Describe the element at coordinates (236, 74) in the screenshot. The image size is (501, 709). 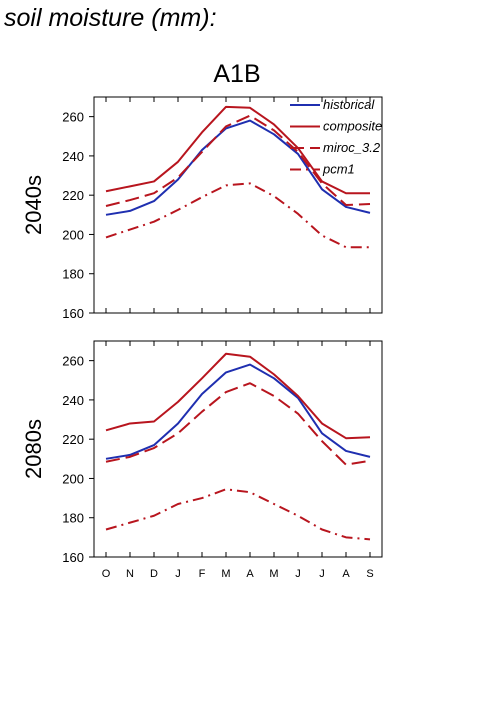
I see `scenario-title: A1B` at that location.